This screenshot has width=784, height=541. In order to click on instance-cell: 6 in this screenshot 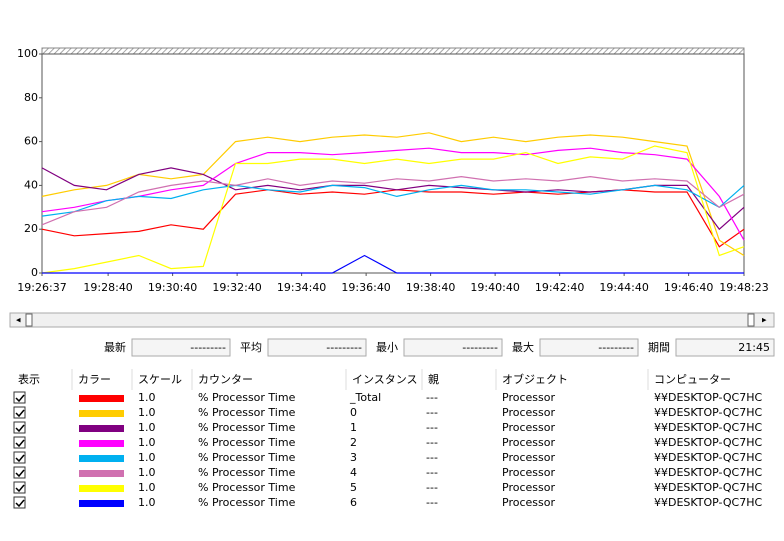, I will do `click(353, 502)`.